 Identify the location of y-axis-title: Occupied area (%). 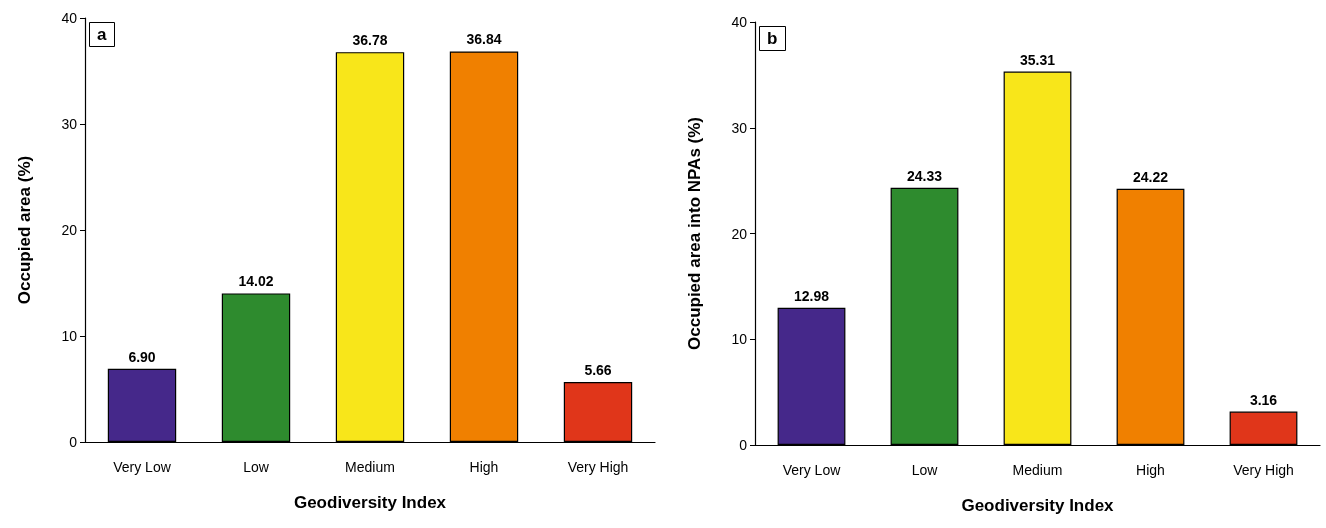
(24, 230).